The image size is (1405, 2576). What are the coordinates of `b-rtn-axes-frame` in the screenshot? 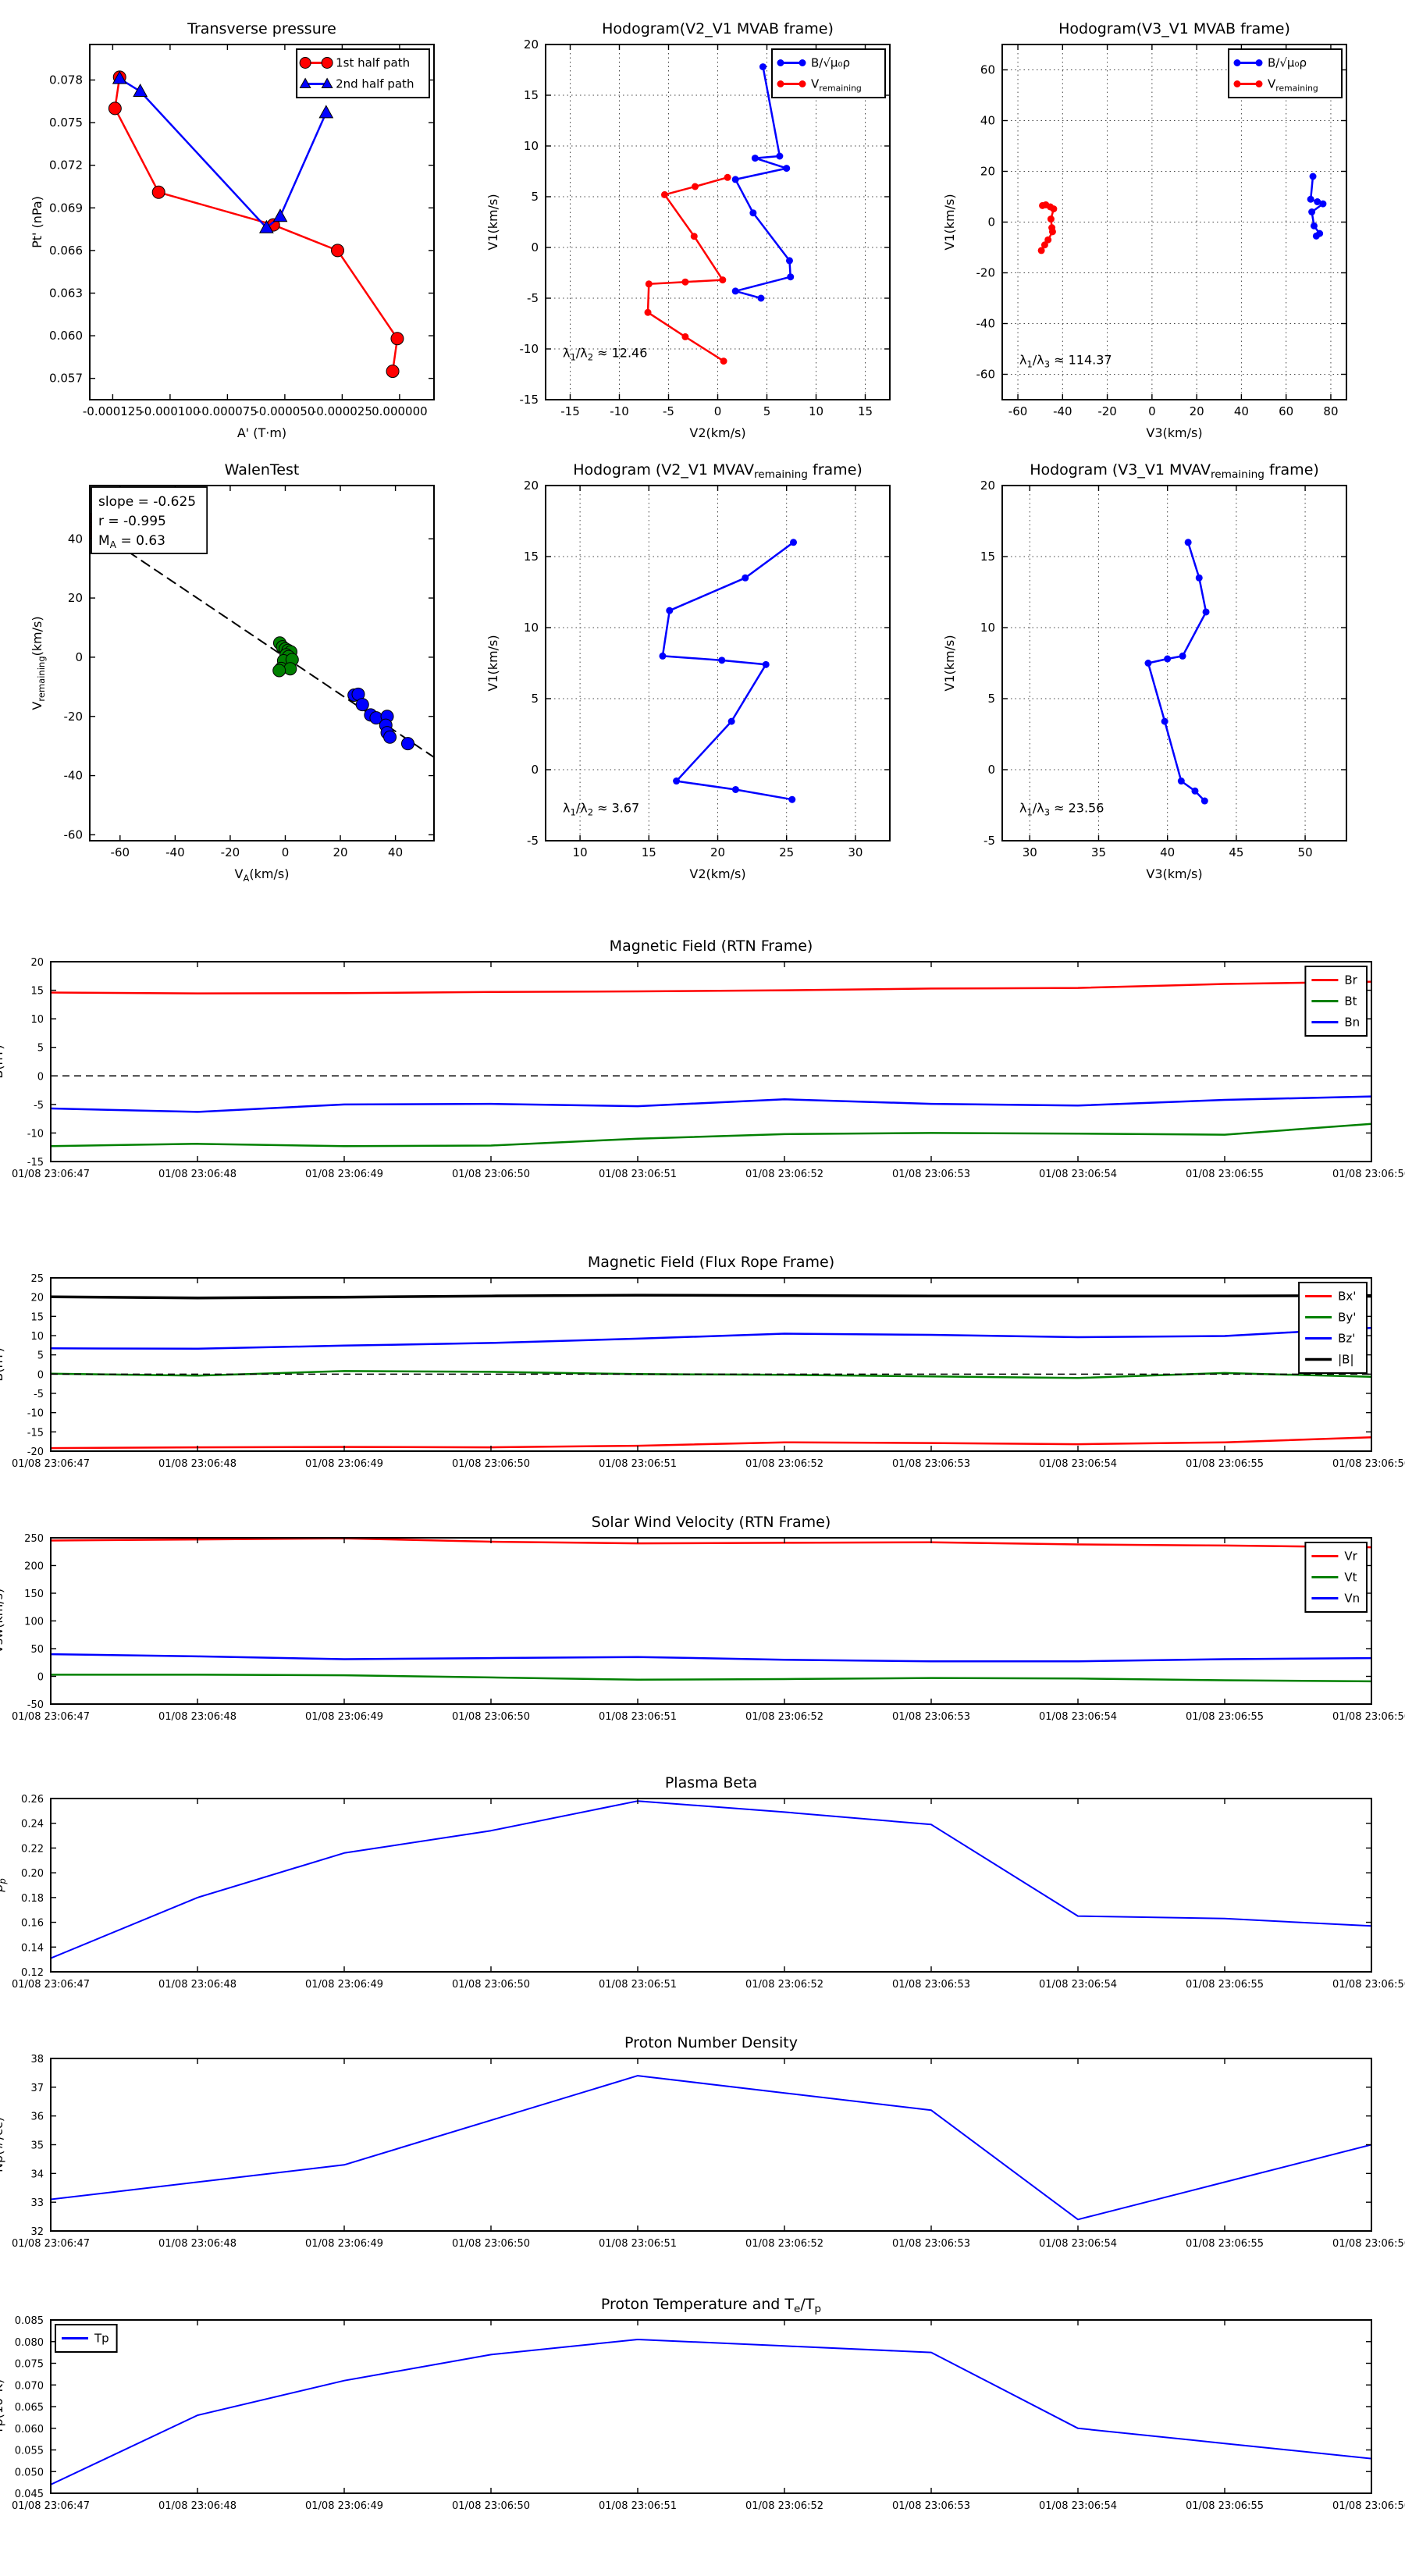 It's located at (711, 1061).